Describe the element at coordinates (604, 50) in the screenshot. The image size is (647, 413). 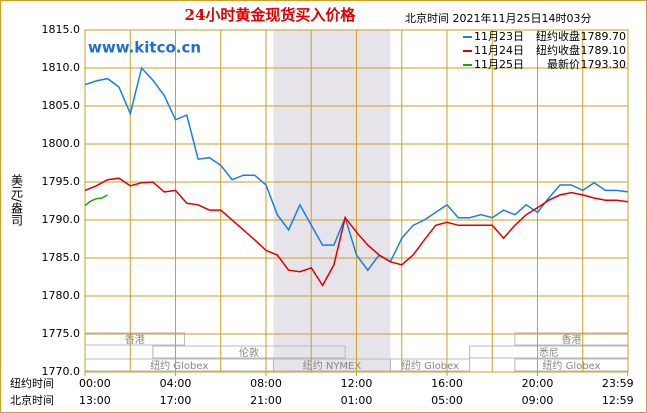
I see `legend-value: 1789.10` at that location.